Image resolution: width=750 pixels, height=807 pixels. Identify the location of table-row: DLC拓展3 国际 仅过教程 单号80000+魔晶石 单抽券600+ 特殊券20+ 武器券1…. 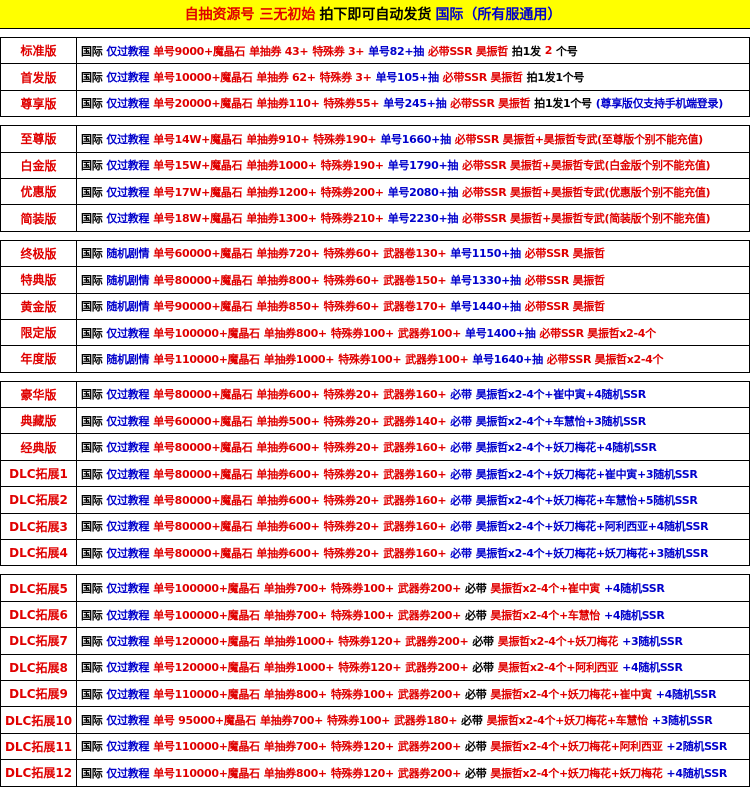
(375, 527).